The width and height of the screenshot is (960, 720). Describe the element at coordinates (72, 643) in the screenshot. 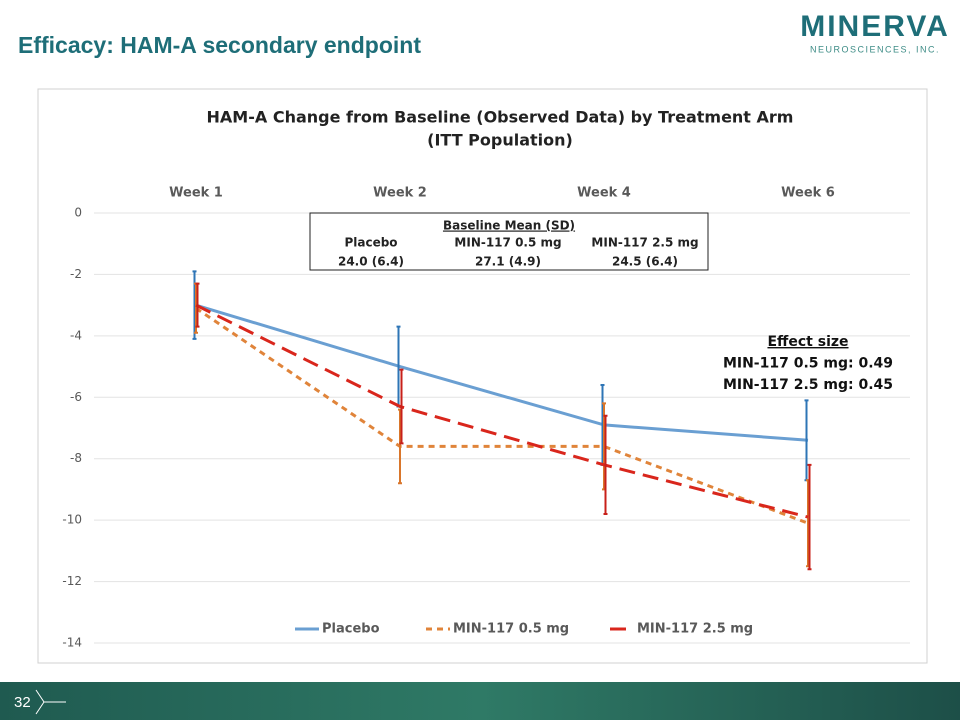

I see `y-tick-label: -14` at that location.